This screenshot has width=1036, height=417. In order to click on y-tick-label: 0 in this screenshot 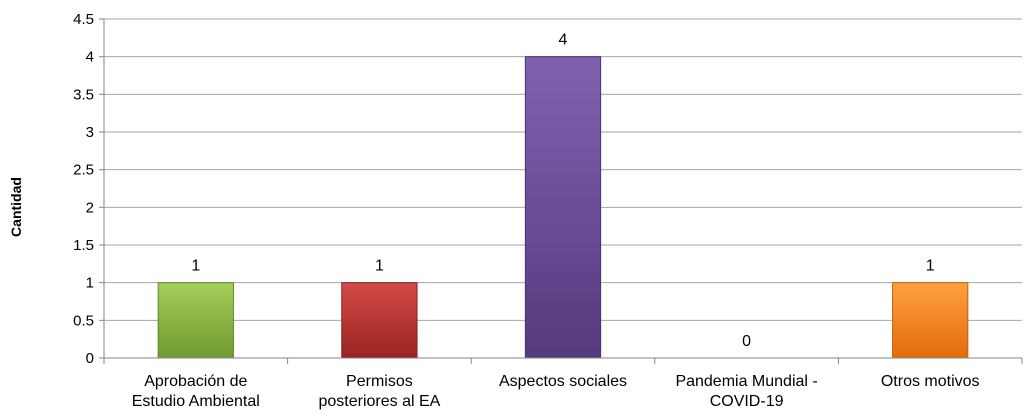, I will do `click(90, 358)`.